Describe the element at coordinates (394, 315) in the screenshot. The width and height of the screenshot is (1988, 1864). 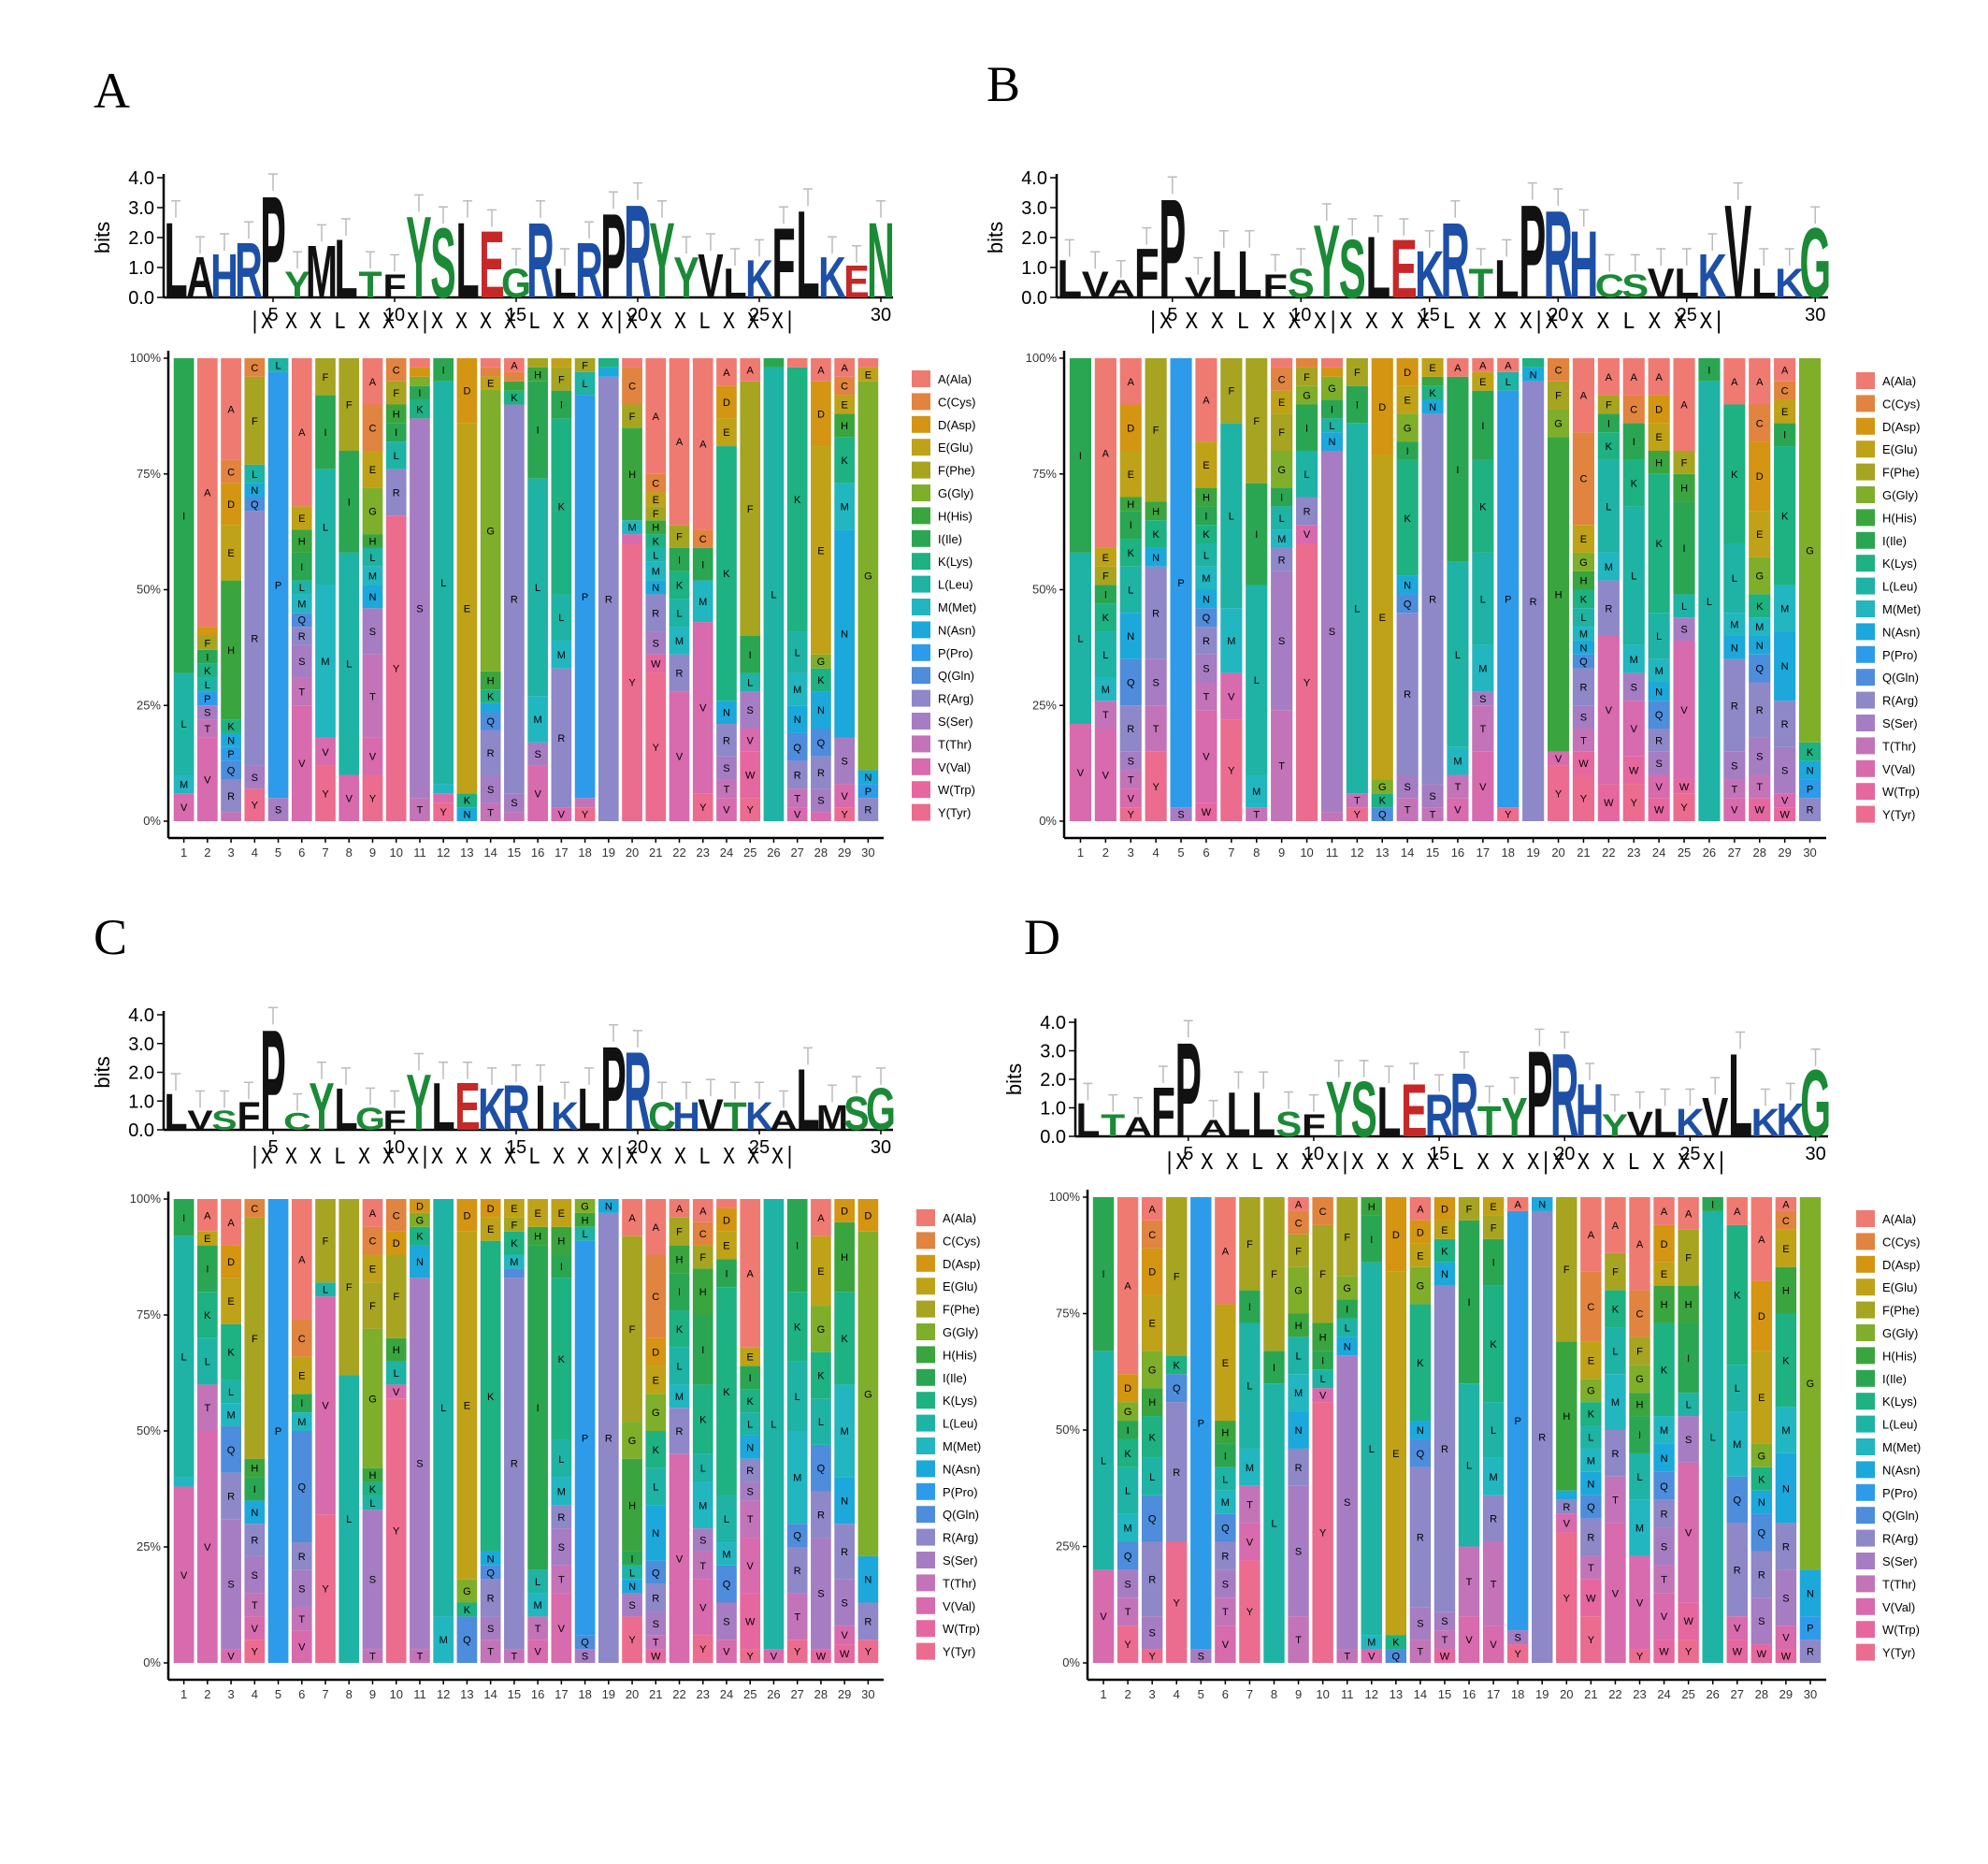
I see `logo-x-tick-label: 10` at that location.